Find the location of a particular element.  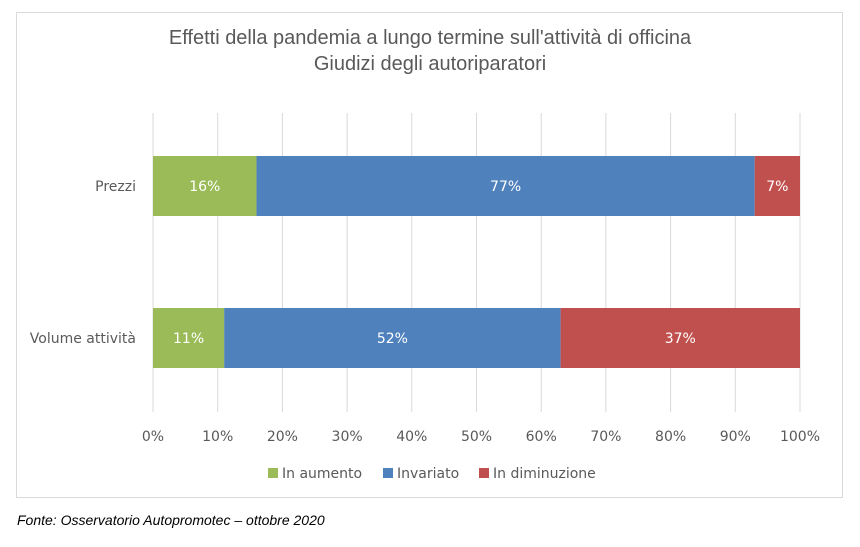

x-tick-label: 0% is located at coordinates (153, 437).